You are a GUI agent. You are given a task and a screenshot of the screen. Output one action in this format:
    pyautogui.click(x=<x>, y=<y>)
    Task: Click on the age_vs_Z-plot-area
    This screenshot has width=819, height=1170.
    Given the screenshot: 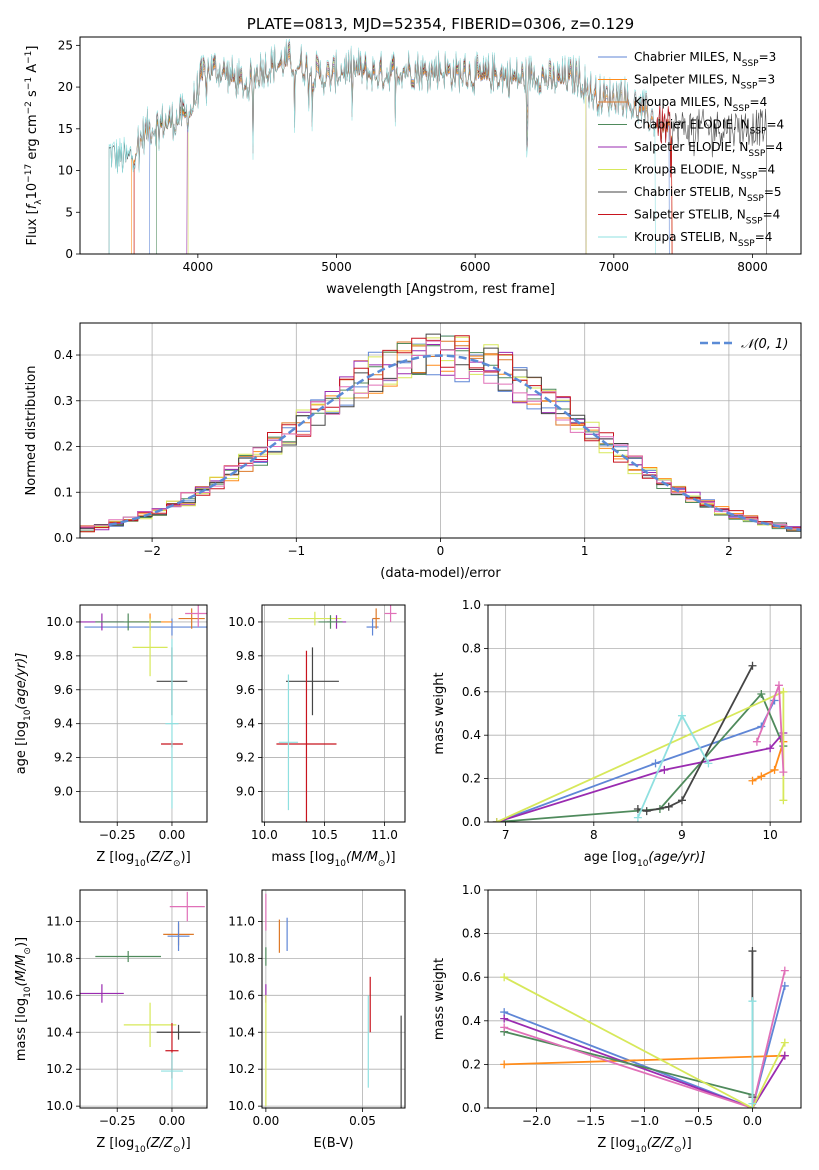 What is the action you would take?
    pyautogui.click(x=143, y=707)
    